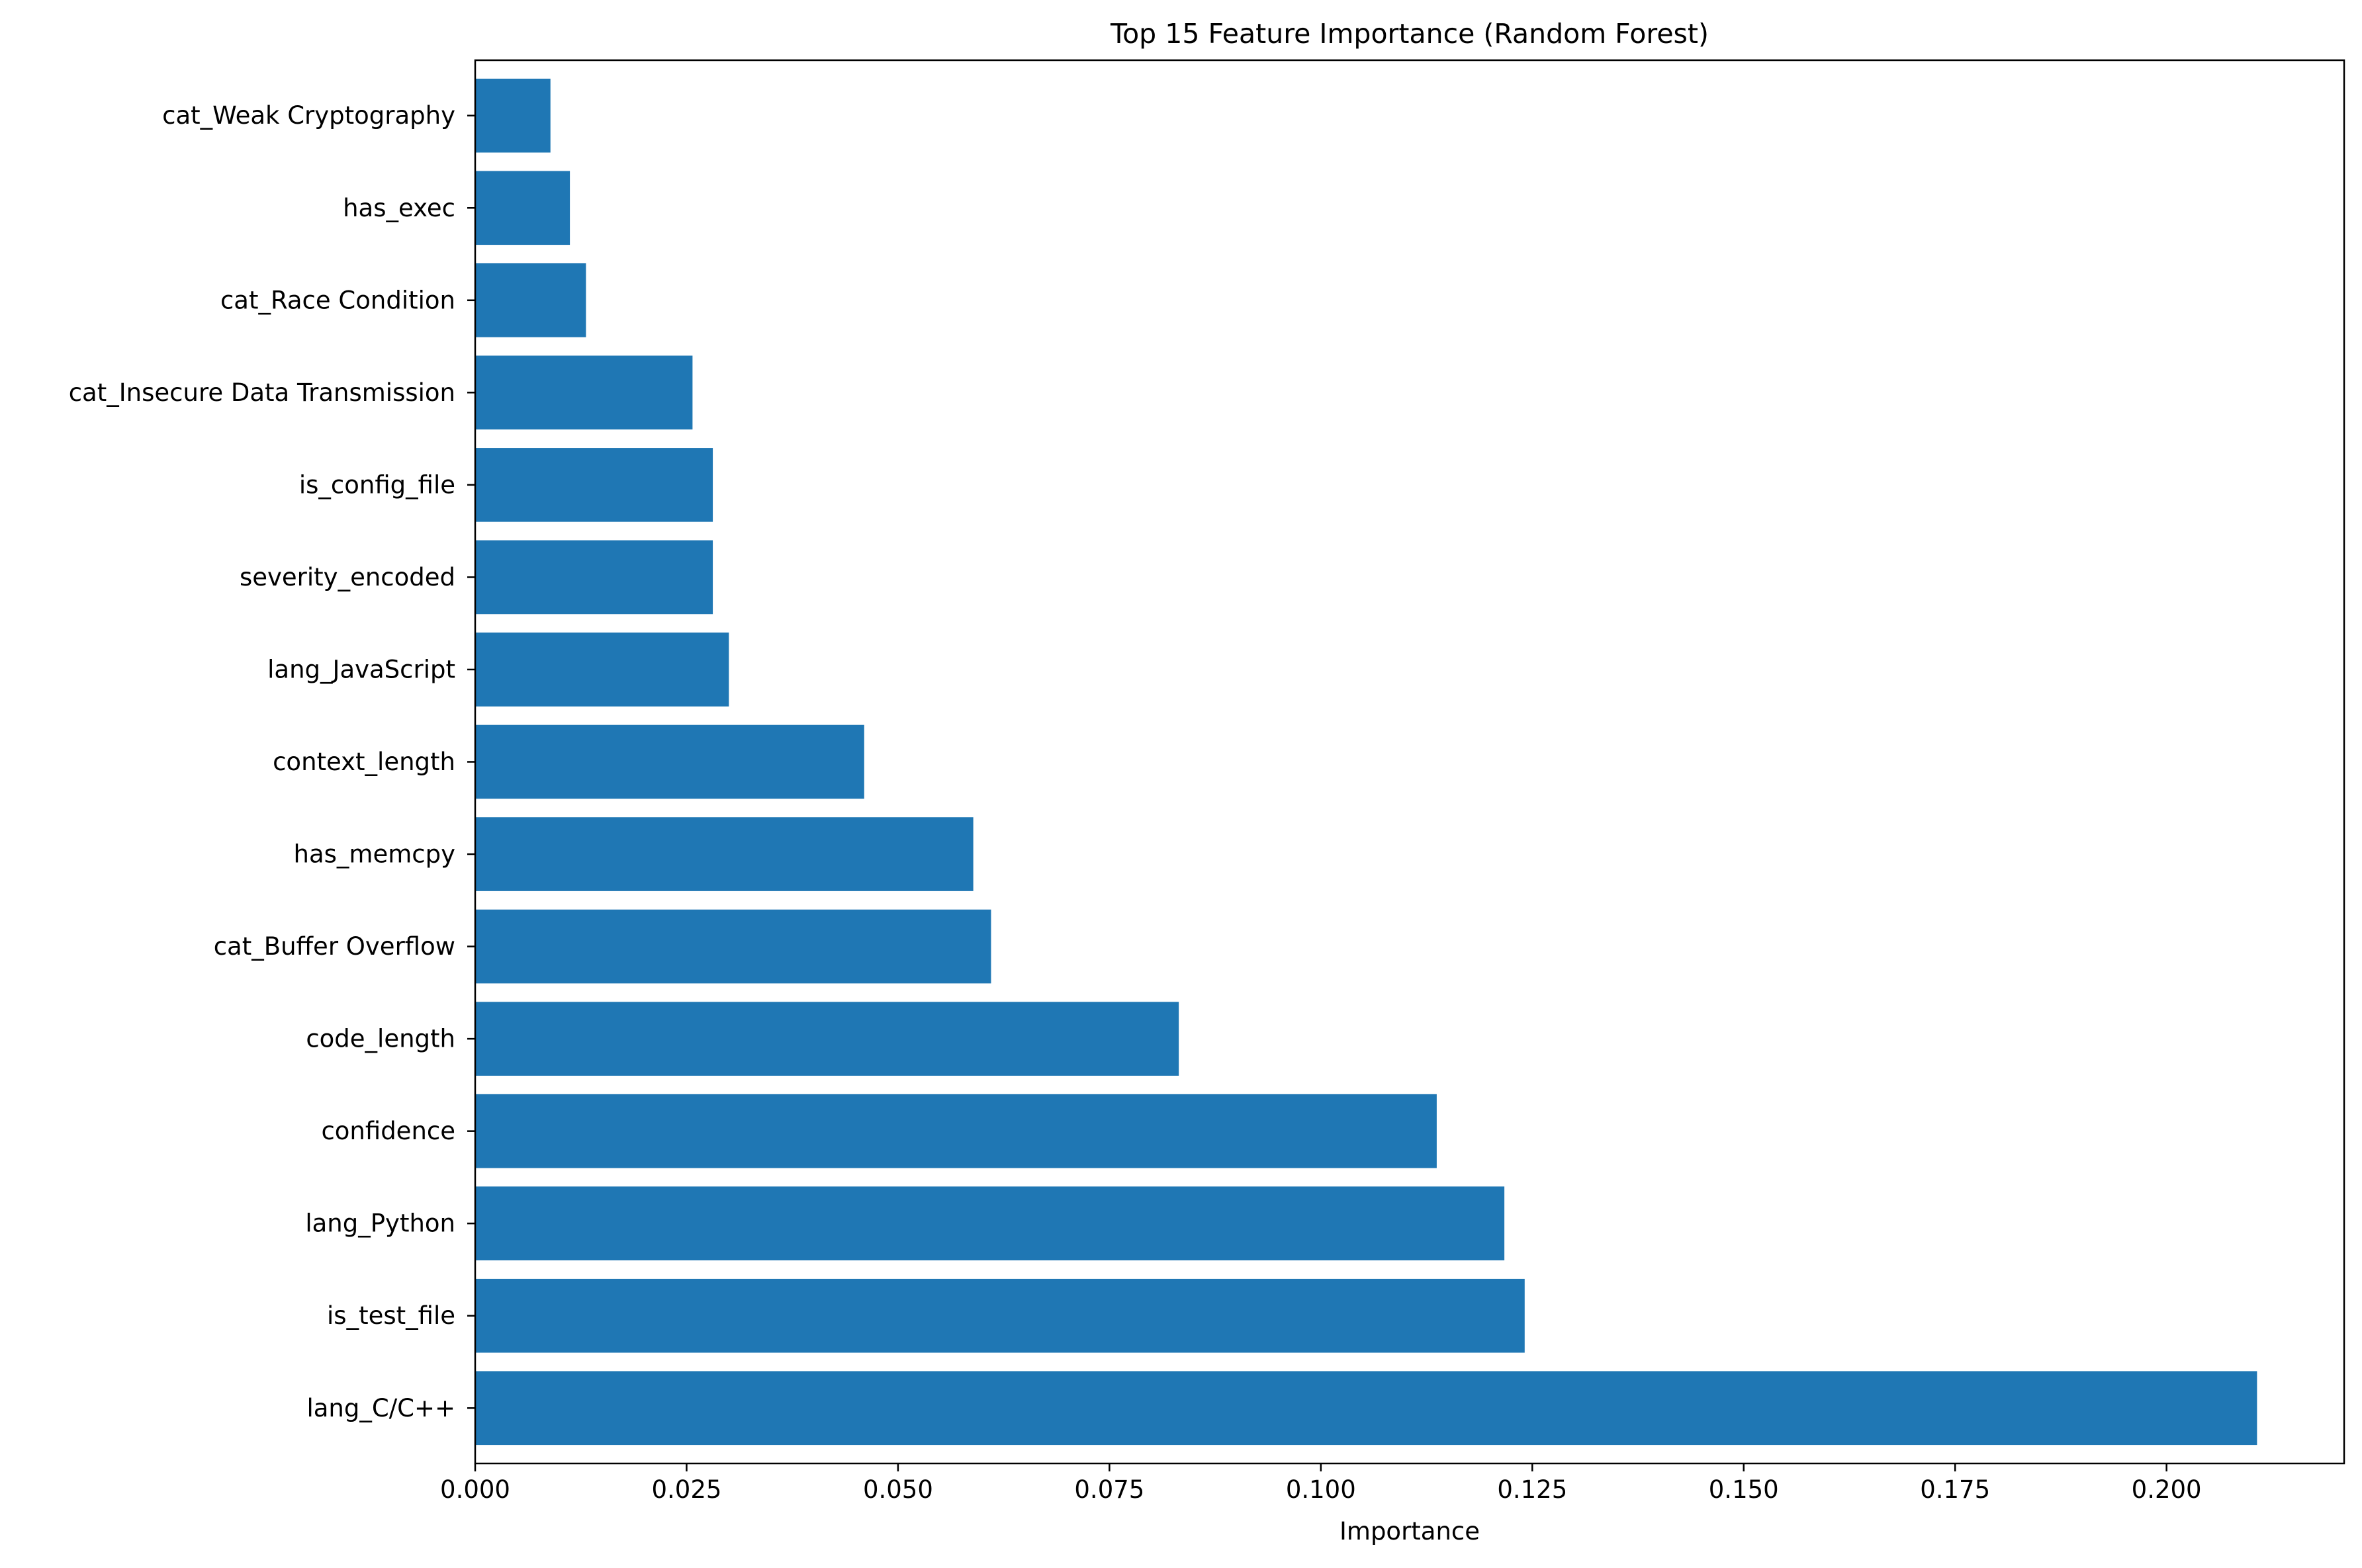 The image size is (2362, 1568). What do you see at coordinates (391, 1316) in the screenshot?
I see `y-tick-label: is_test_file` at bounding box center [391, 1316].